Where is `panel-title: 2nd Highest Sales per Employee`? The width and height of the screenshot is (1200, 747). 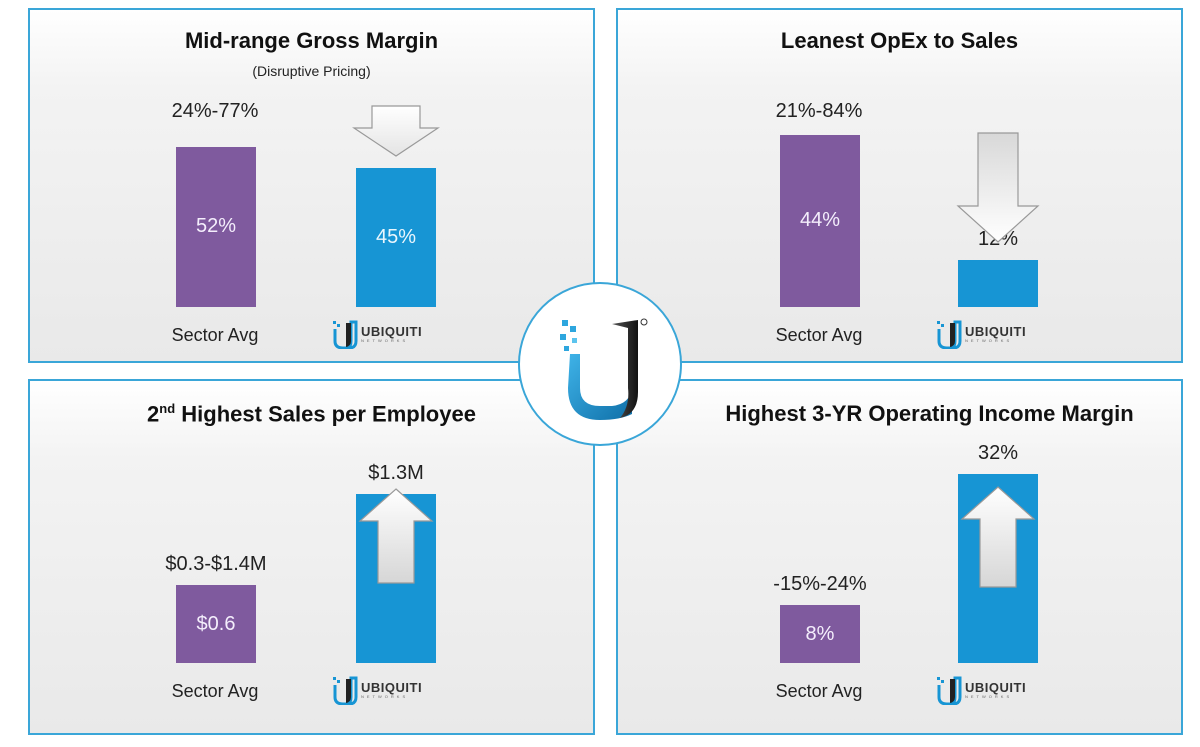 panel-title: 2nd Highest Sales per Employee is located at coordinates (311, 414).